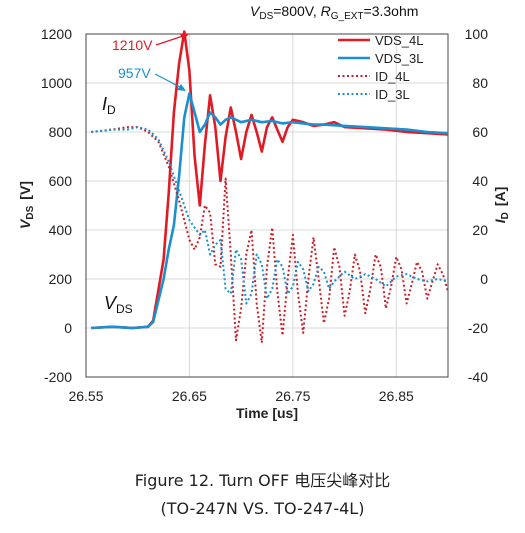  What do you see at coordinates (399, 58) in the screenshot?
I see `legend-label-vds-3l: VDS_3L` at bounding box center [399, 58].